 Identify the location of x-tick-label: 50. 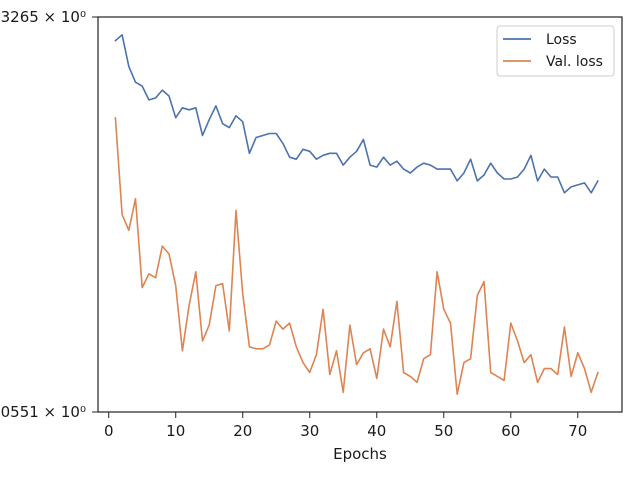
(443, 431).